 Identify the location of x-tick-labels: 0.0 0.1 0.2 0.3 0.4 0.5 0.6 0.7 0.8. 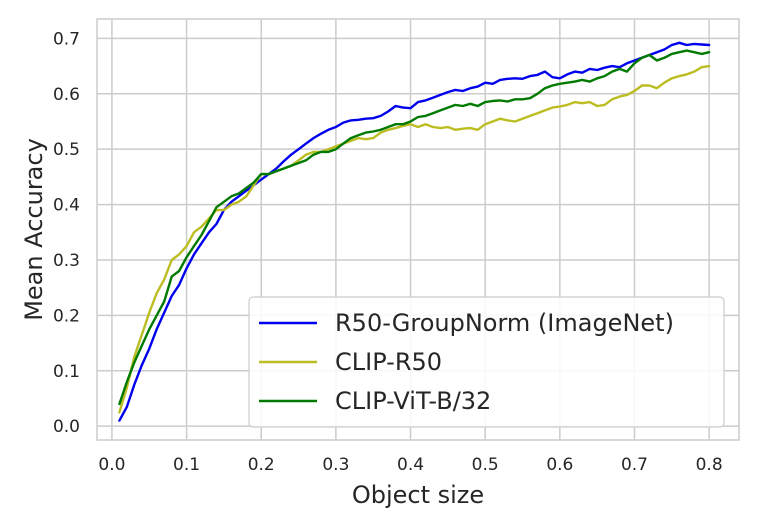
(410, 465).